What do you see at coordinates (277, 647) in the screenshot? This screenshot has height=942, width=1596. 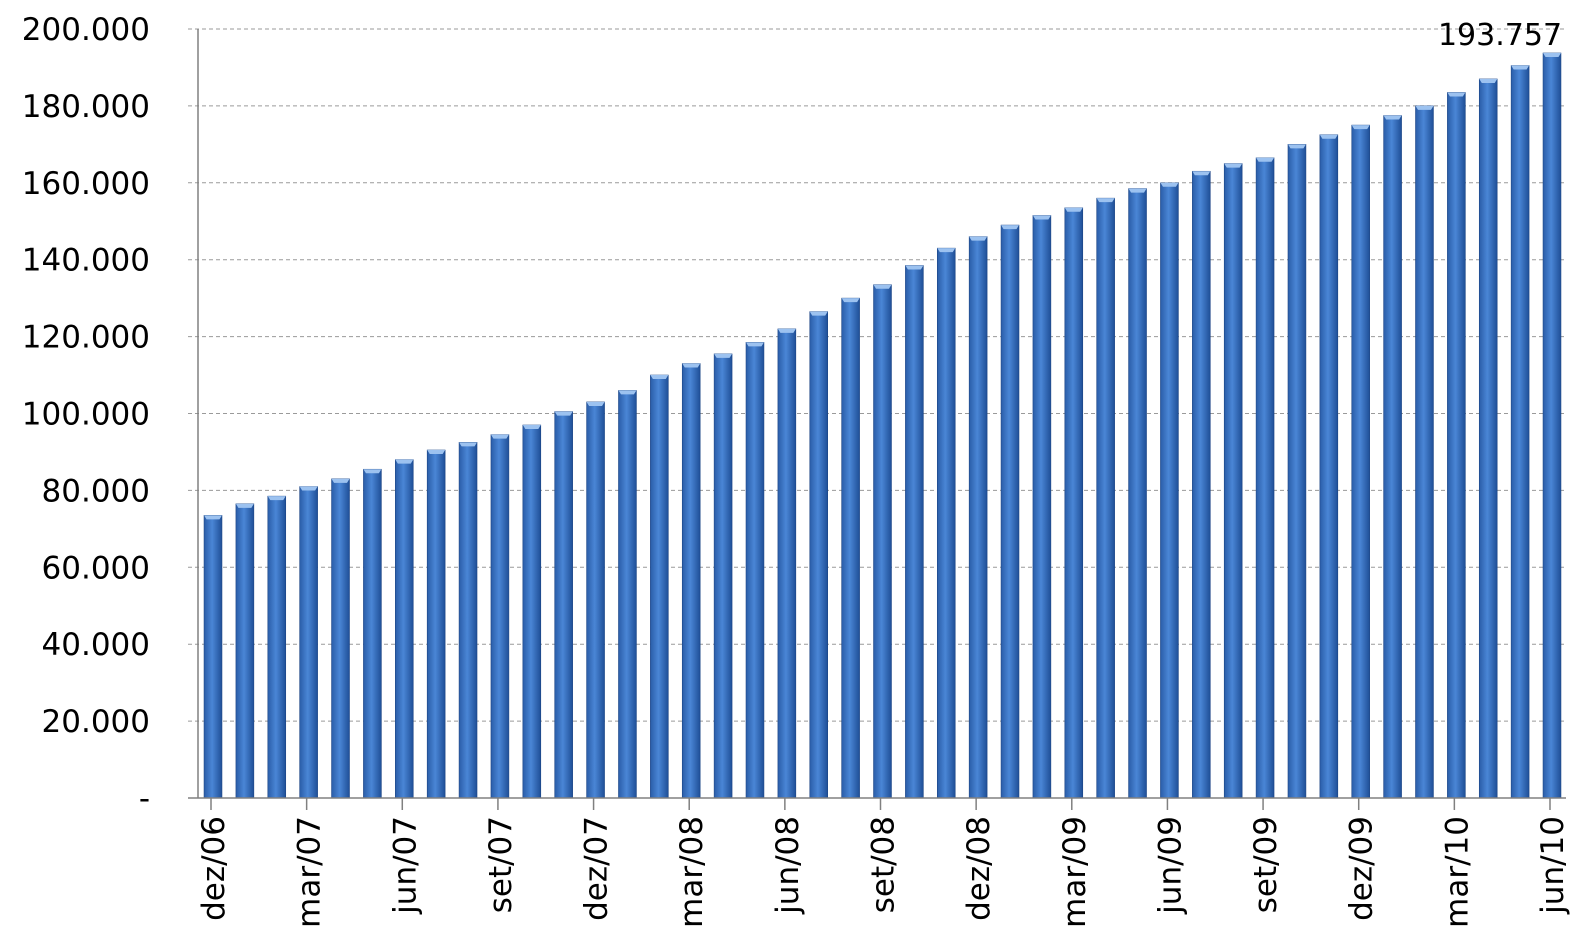 I see `bar-fev/07` at bounding box center [277, 647].